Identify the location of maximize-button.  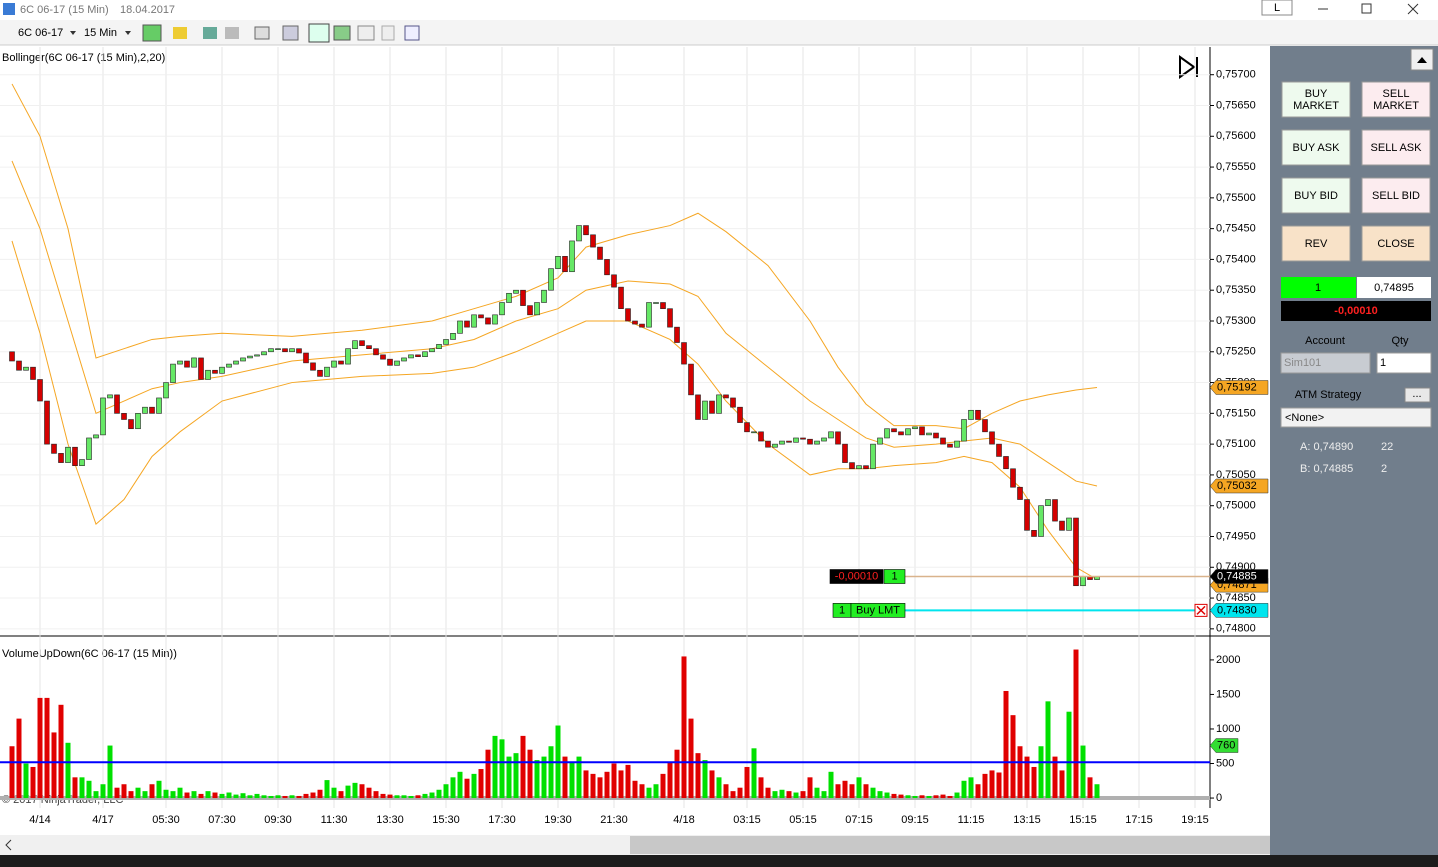
(1366, 8).